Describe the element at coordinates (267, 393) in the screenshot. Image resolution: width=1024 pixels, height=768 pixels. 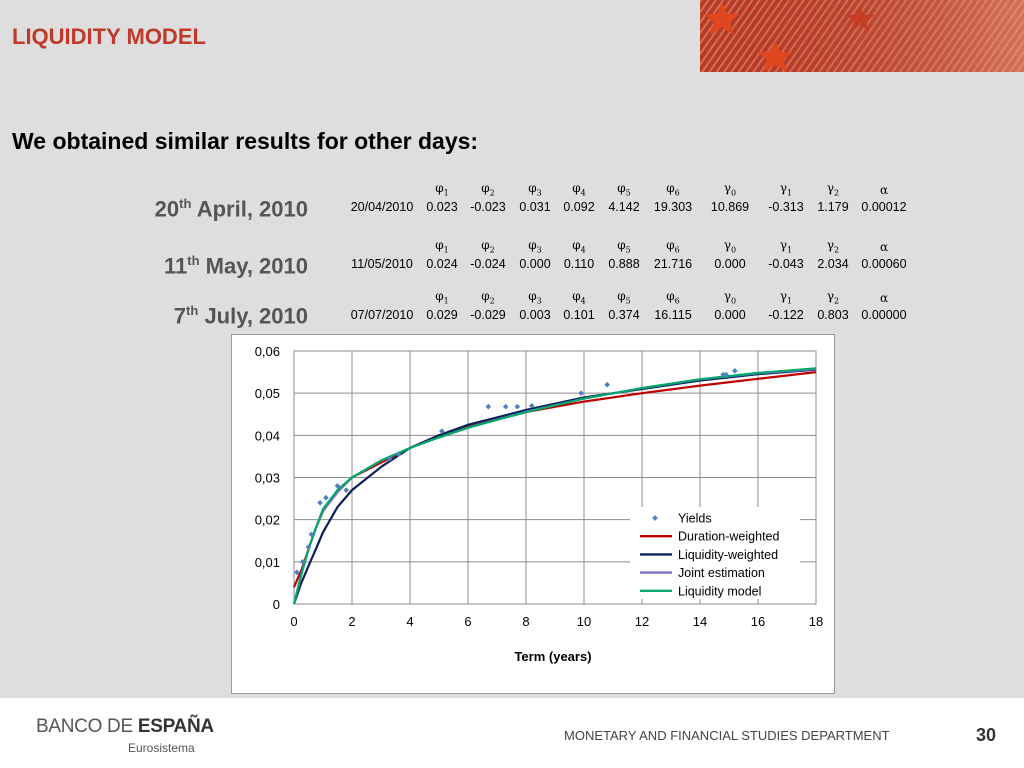
I see `y-tick-label: 0,05` at that location.